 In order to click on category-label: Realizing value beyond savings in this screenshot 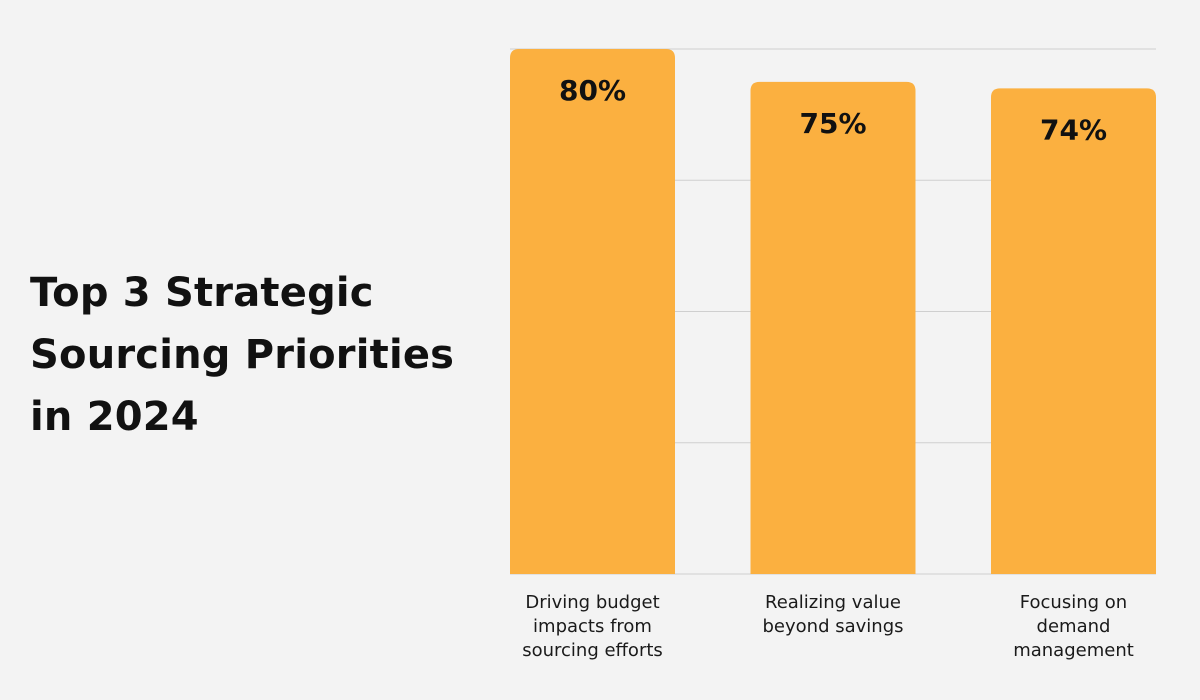, I will do `click(833, 614)`.